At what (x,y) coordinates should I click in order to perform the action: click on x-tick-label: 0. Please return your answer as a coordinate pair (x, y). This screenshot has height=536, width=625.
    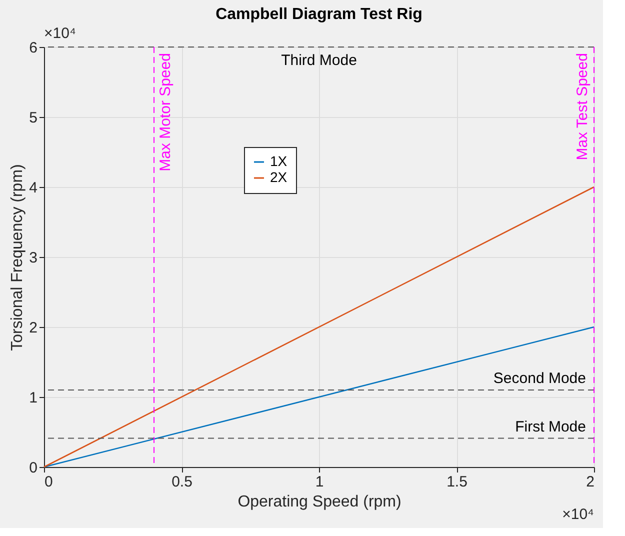
    Looking at the image, I should click on (48, 482).